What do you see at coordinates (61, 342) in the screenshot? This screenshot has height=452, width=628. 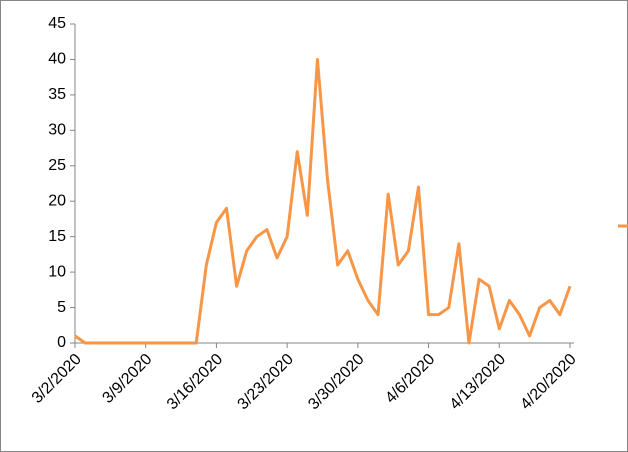 I see `y-tick-label: 0` at bounding box center [61, 342].